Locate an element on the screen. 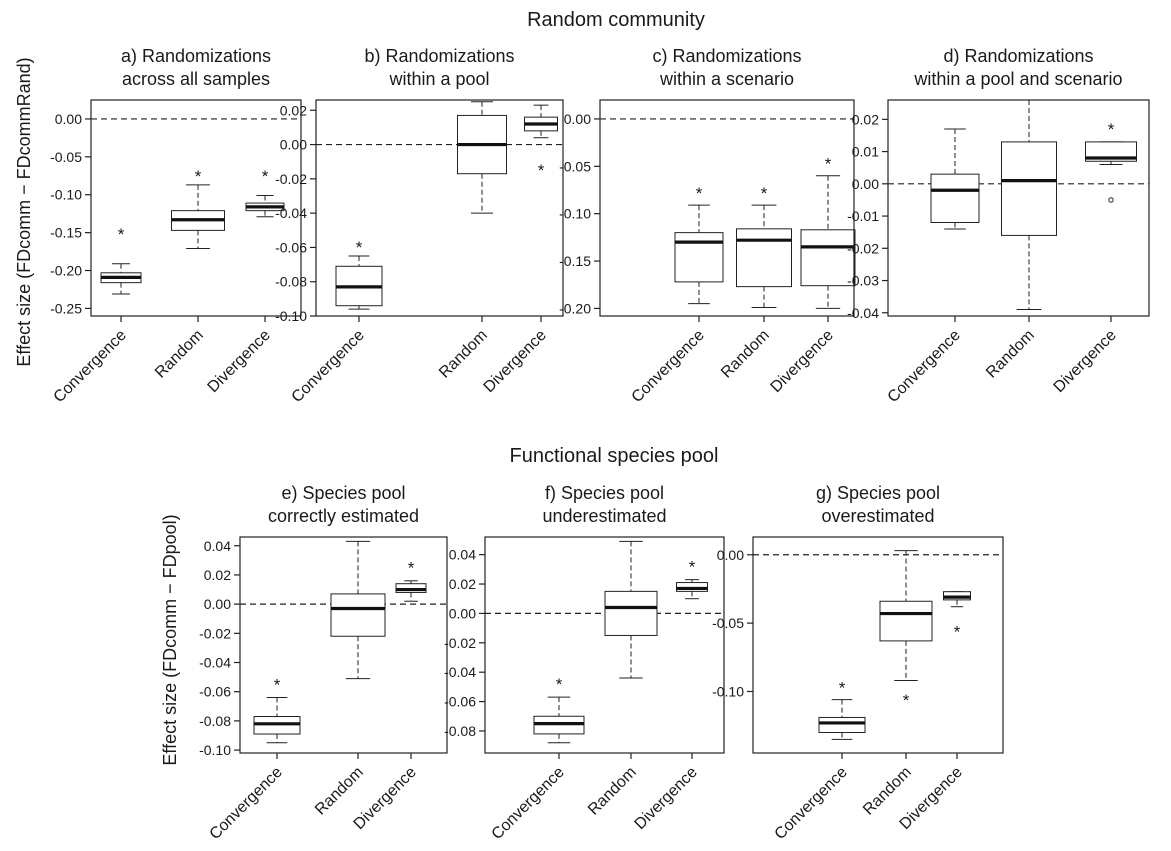 This screenshot has width=1171, height=851. panel-title-line: g) Species pool is located at coordinates (878, 493).